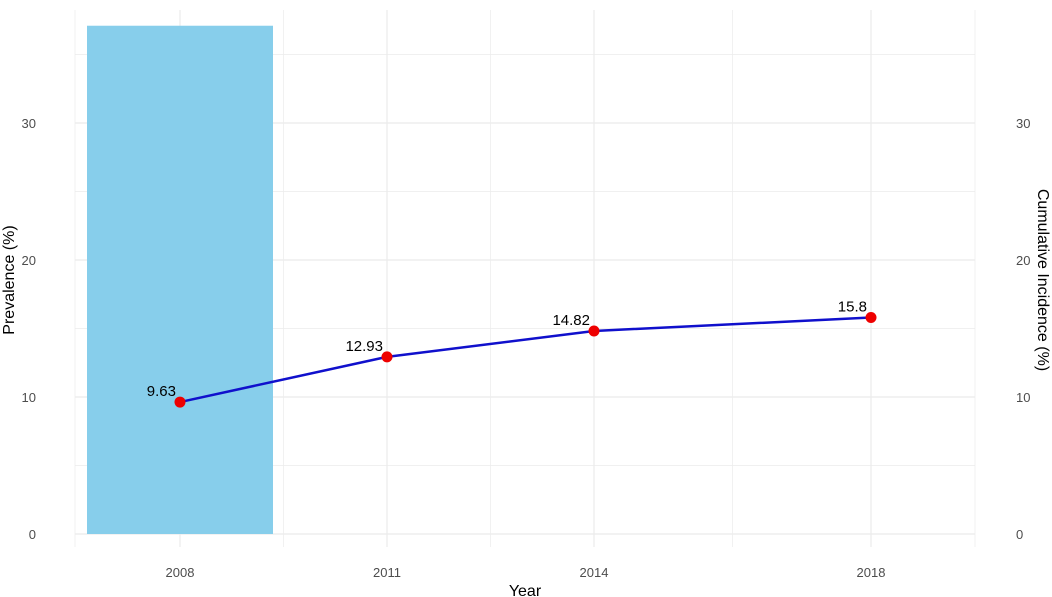 The width and height of the screenshot is (1052, 597). What do you see at coordinates (1023, 397) in the screenshot?
I see `y-tick-label-right: 10` at bounding box center [1023, 397].